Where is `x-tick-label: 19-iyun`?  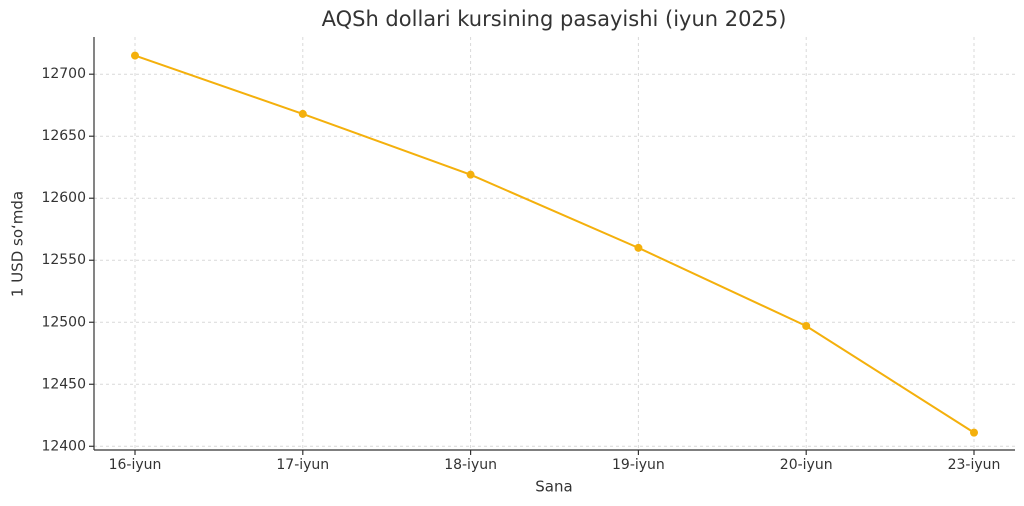
x-tick-label: 19-iyun is located at coordinates (638, 465).